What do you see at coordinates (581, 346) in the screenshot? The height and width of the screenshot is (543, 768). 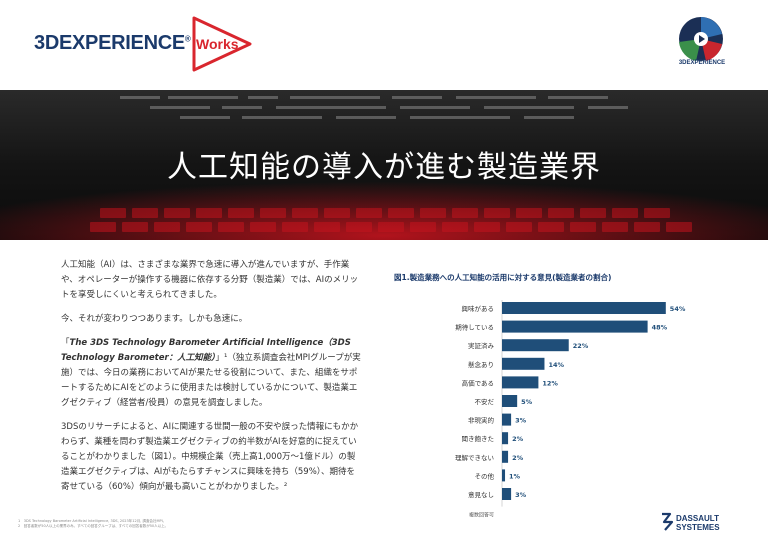 I see `value-label: 22%` at bounding box center [581, 346].